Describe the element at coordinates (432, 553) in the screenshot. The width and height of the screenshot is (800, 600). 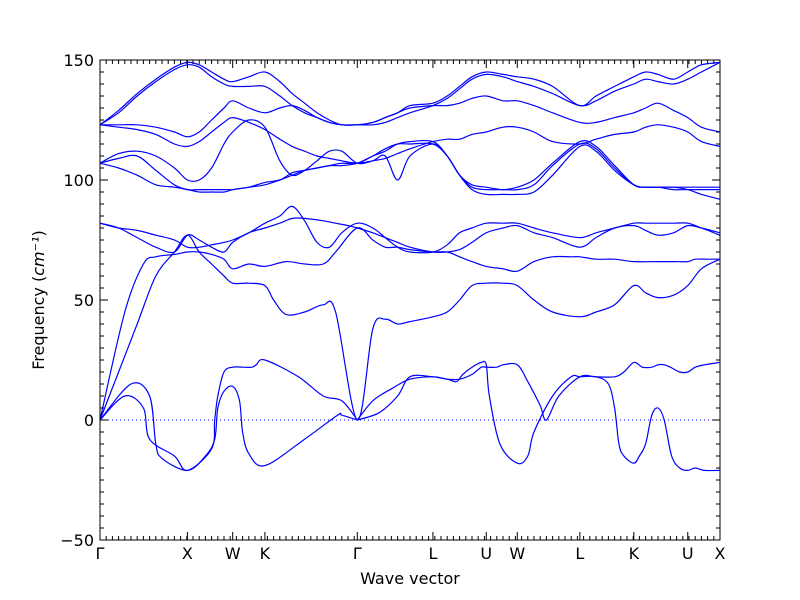
I see `x-tick-label-5: L` at that location.